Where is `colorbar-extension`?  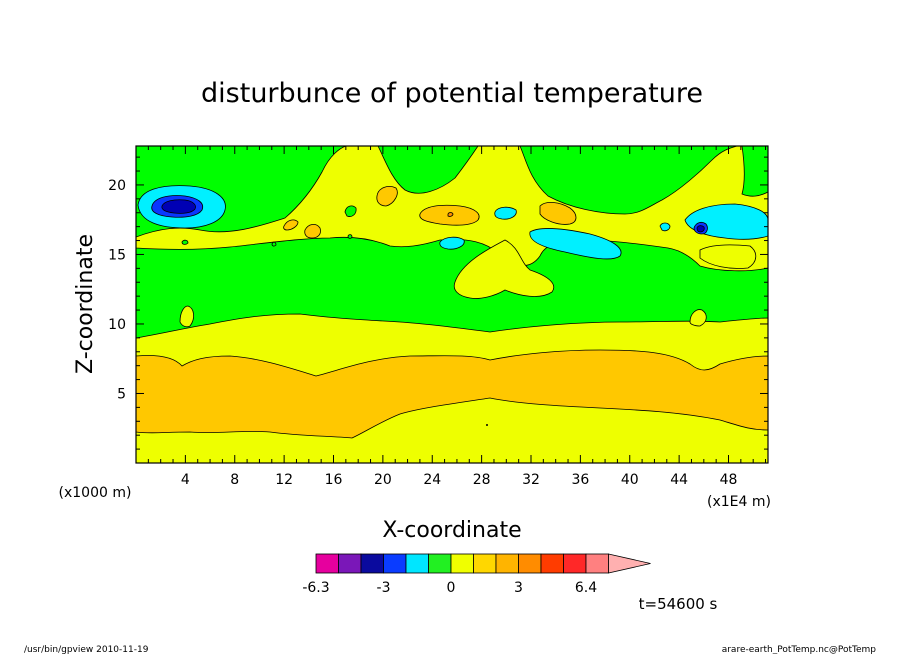
colorbar-extension is located at coordinates (629, 563).